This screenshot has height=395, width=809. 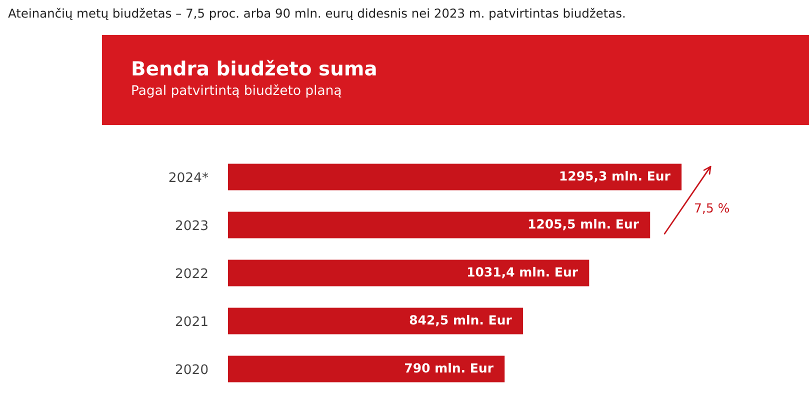 What do you see at coordinates (237, 91) in the screenshot?
I see `chart-subtitle: Pagal patvirtintą biudžeto planą` at bounding box center [237, 91].